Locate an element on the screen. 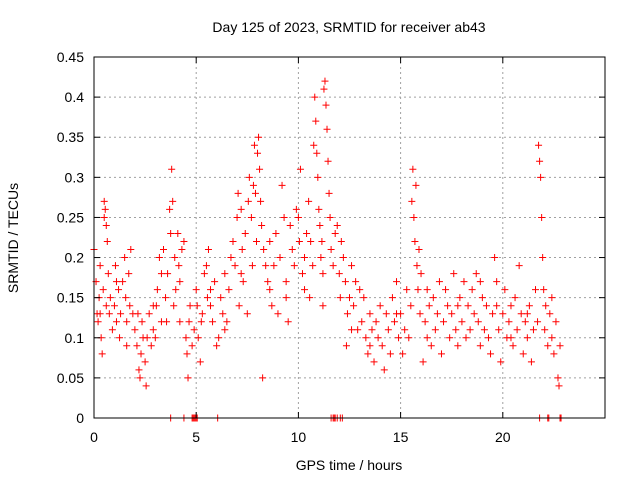 This screenshot has width=640, height=480. y-tick-label: 0.25 is located at coordinates (70, 217).